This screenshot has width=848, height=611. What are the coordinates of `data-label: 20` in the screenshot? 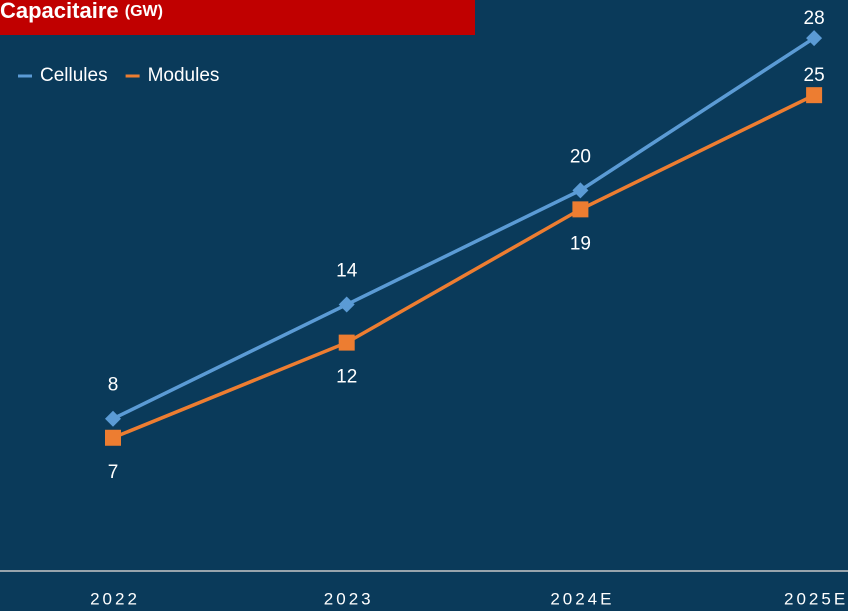 It's located at (580, 156).